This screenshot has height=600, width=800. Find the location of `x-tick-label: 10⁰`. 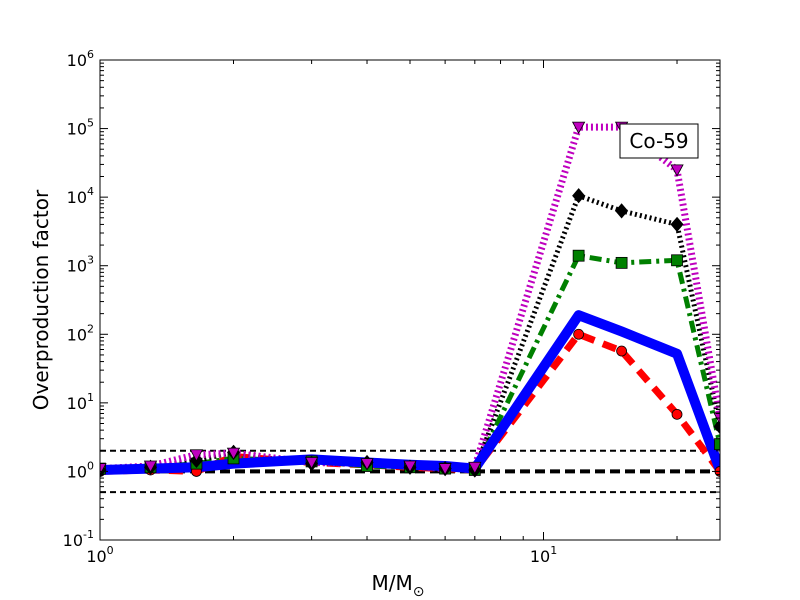

x-tick-label: 10⁰ is located at coordinates (99, 555).